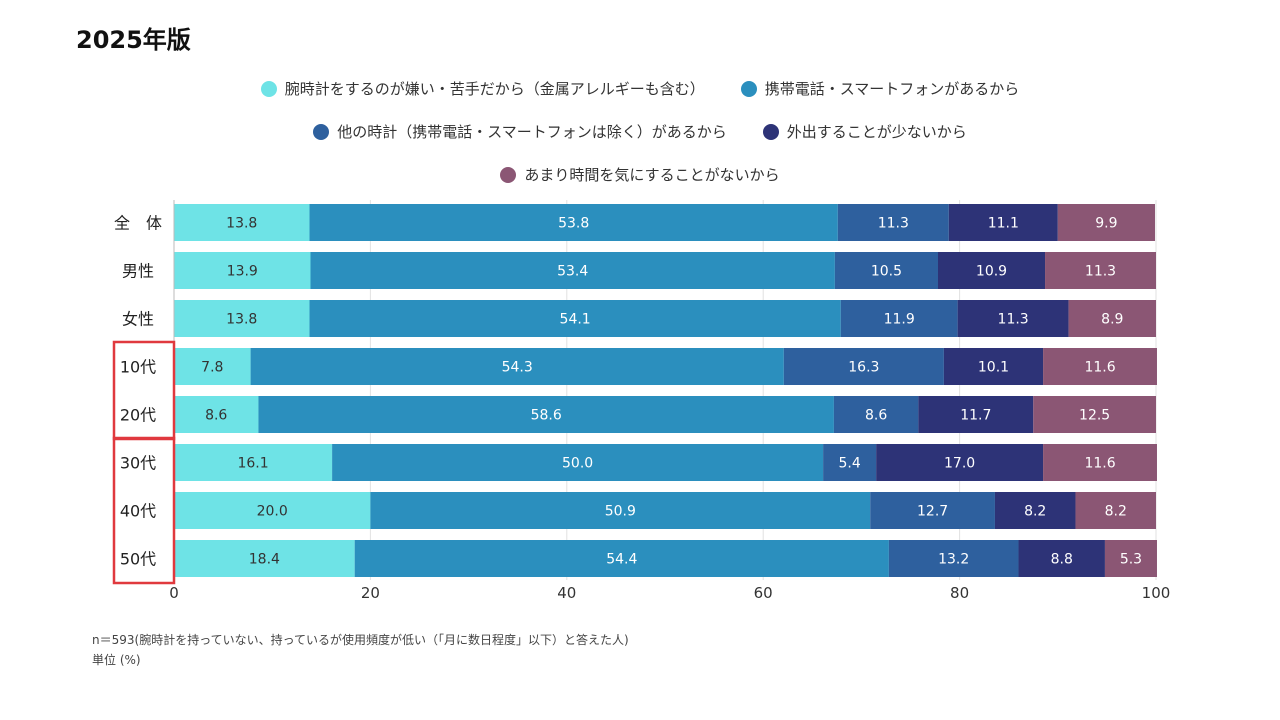 This screenshot has width=1280, height=720. What do you see at coordinates (494, 89) in the screenshot?
I see `legend-label: 腕時計をするのが嫌い・苦手だから（金属アレルギーも含む）` at bounding box center [494, 89].